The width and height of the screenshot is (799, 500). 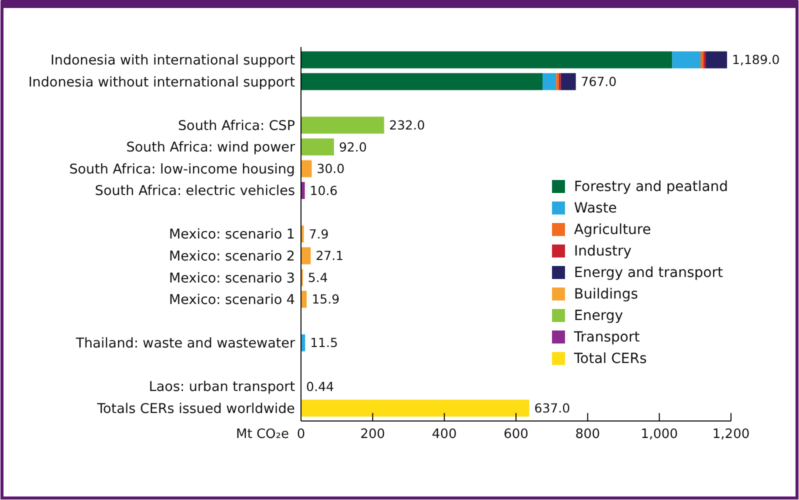 I want to click on y-tick-label: Mexico: scenario 1, so click(x=231, y=234).